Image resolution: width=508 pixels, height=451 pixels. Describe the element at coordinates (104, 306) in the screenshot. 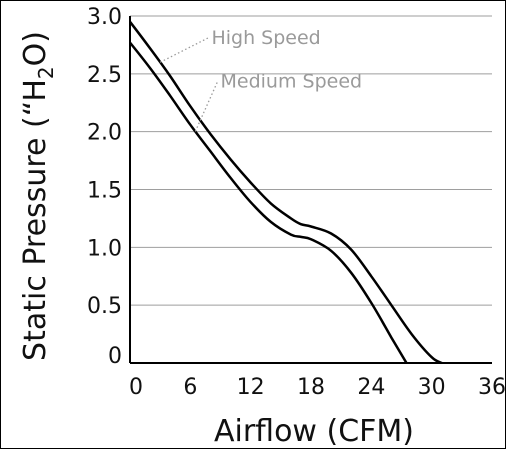

I see `y-tick-label-1: 0.5` at that location.